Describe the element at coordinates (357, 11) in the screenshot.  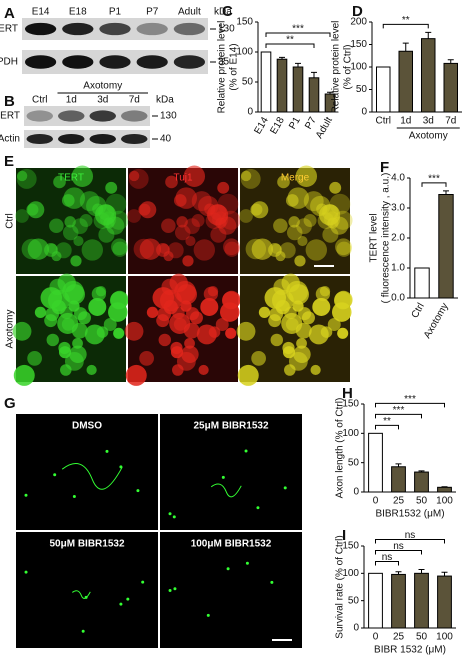
I see `panel-letter: D` at that location.